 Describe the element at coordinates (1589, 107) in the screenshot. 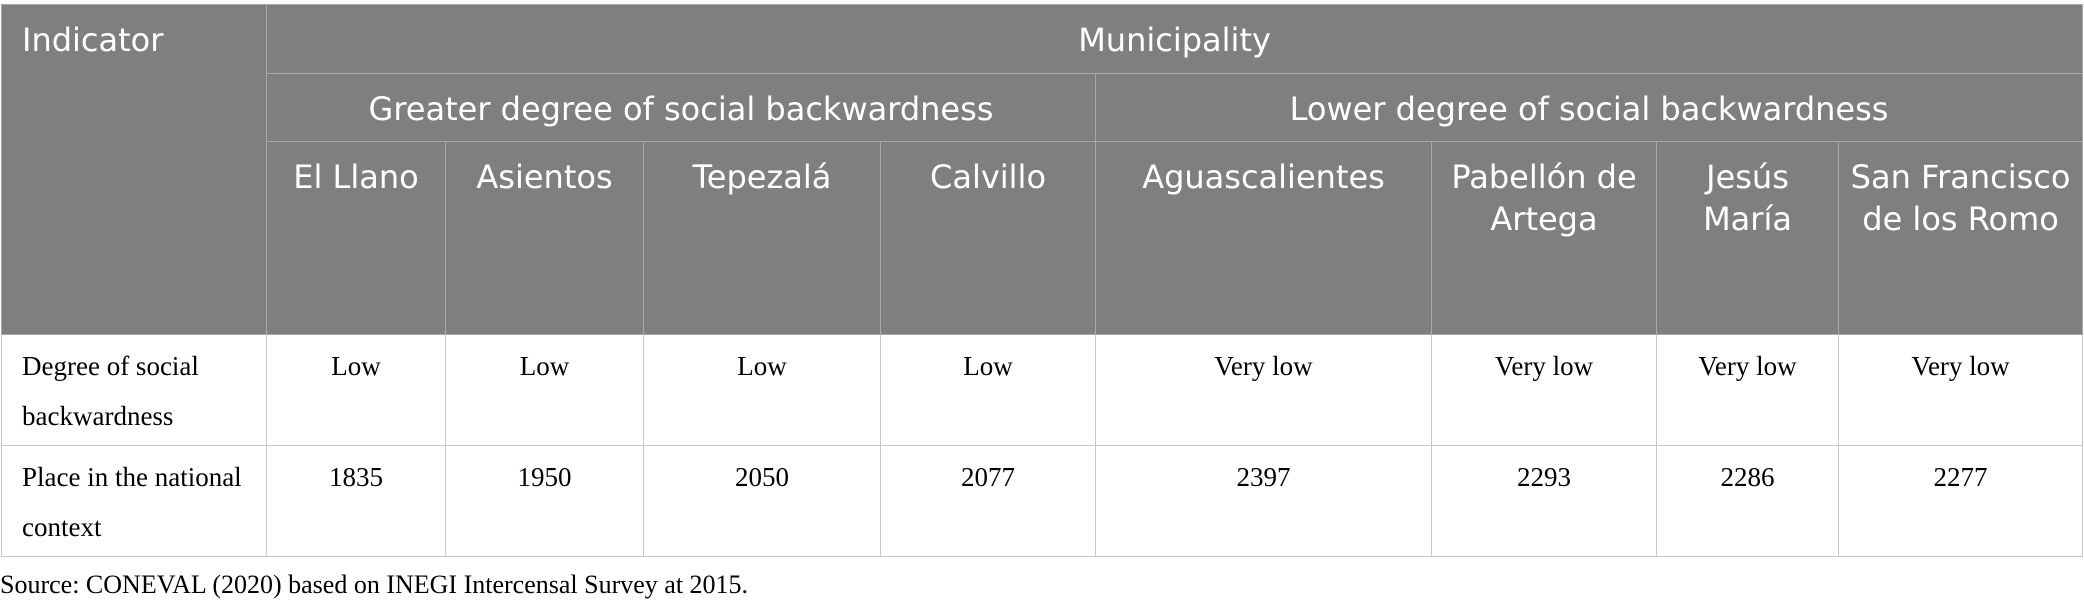

I see `group-header: Lower degree of social backwardness` at that location.